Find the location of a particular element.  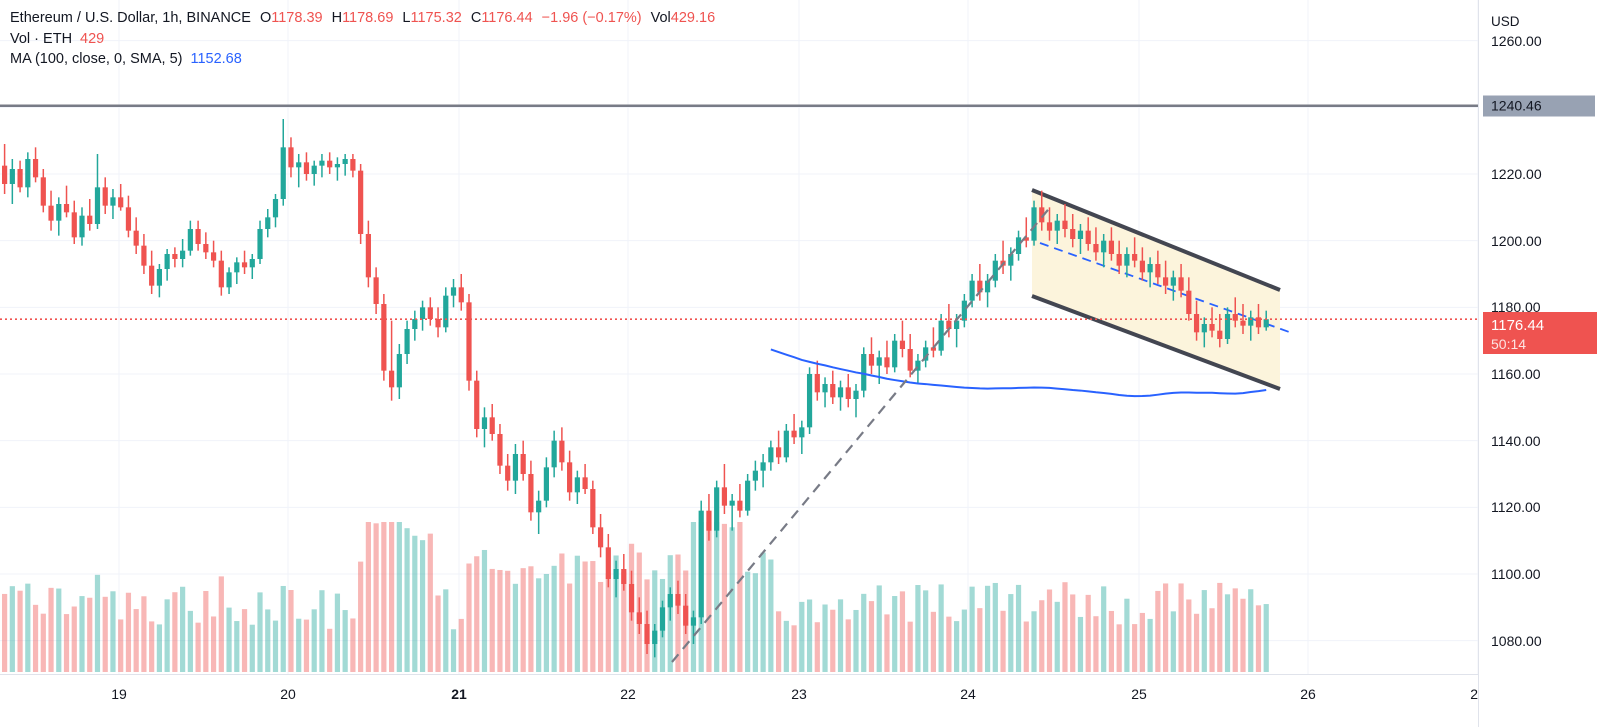

time-axis: 192021222324252627 is located at coordinates (800, 700).